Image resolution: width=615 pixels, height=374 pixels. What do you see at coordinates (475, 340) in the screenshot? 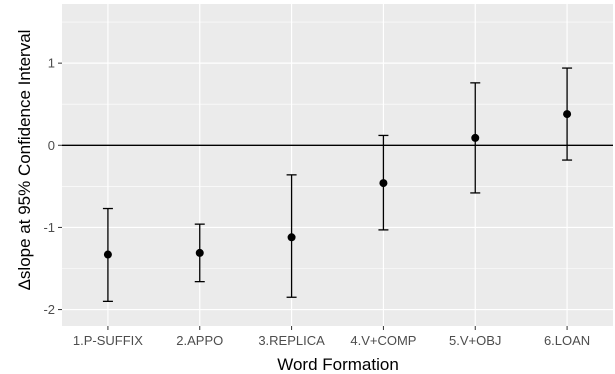
I see `x-tick-label: 5.V+OBJ` at bounding box center [475, 340].